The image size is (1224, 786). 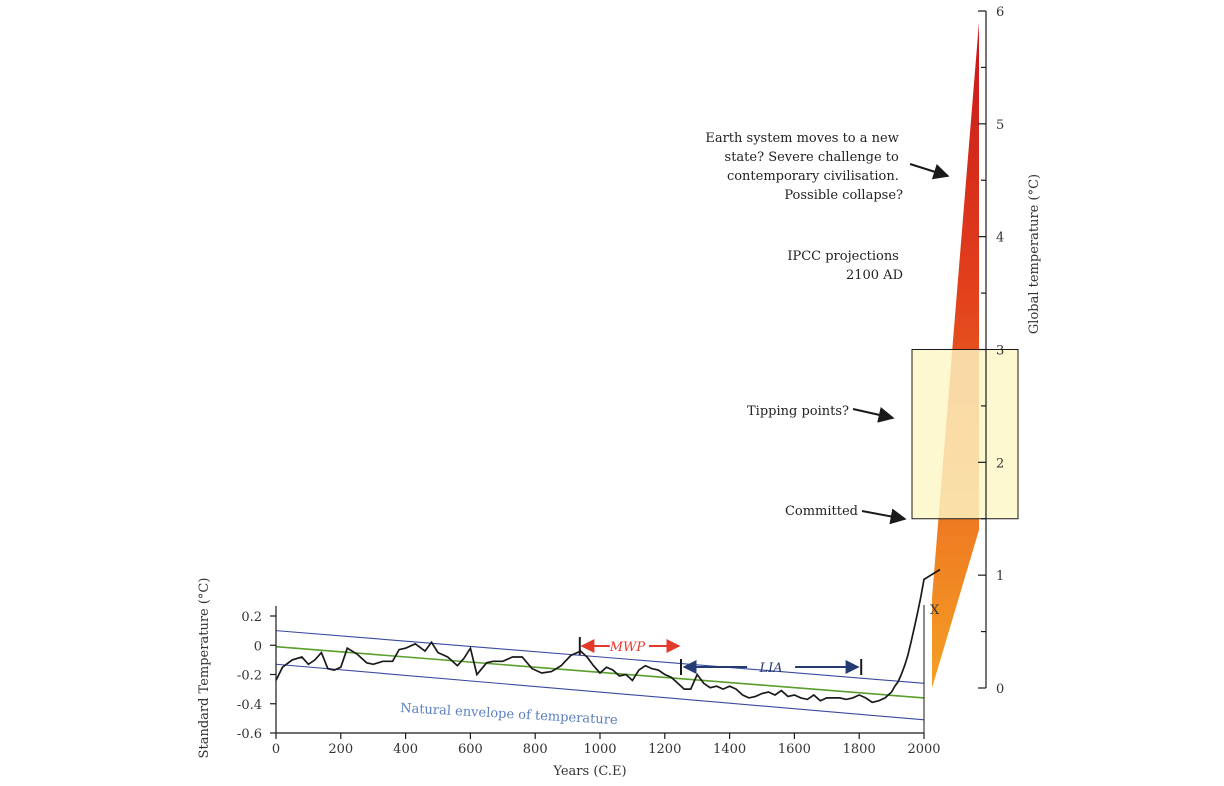 I want to click on x-axis-tick-label: 600, so click(x=470, y=749).